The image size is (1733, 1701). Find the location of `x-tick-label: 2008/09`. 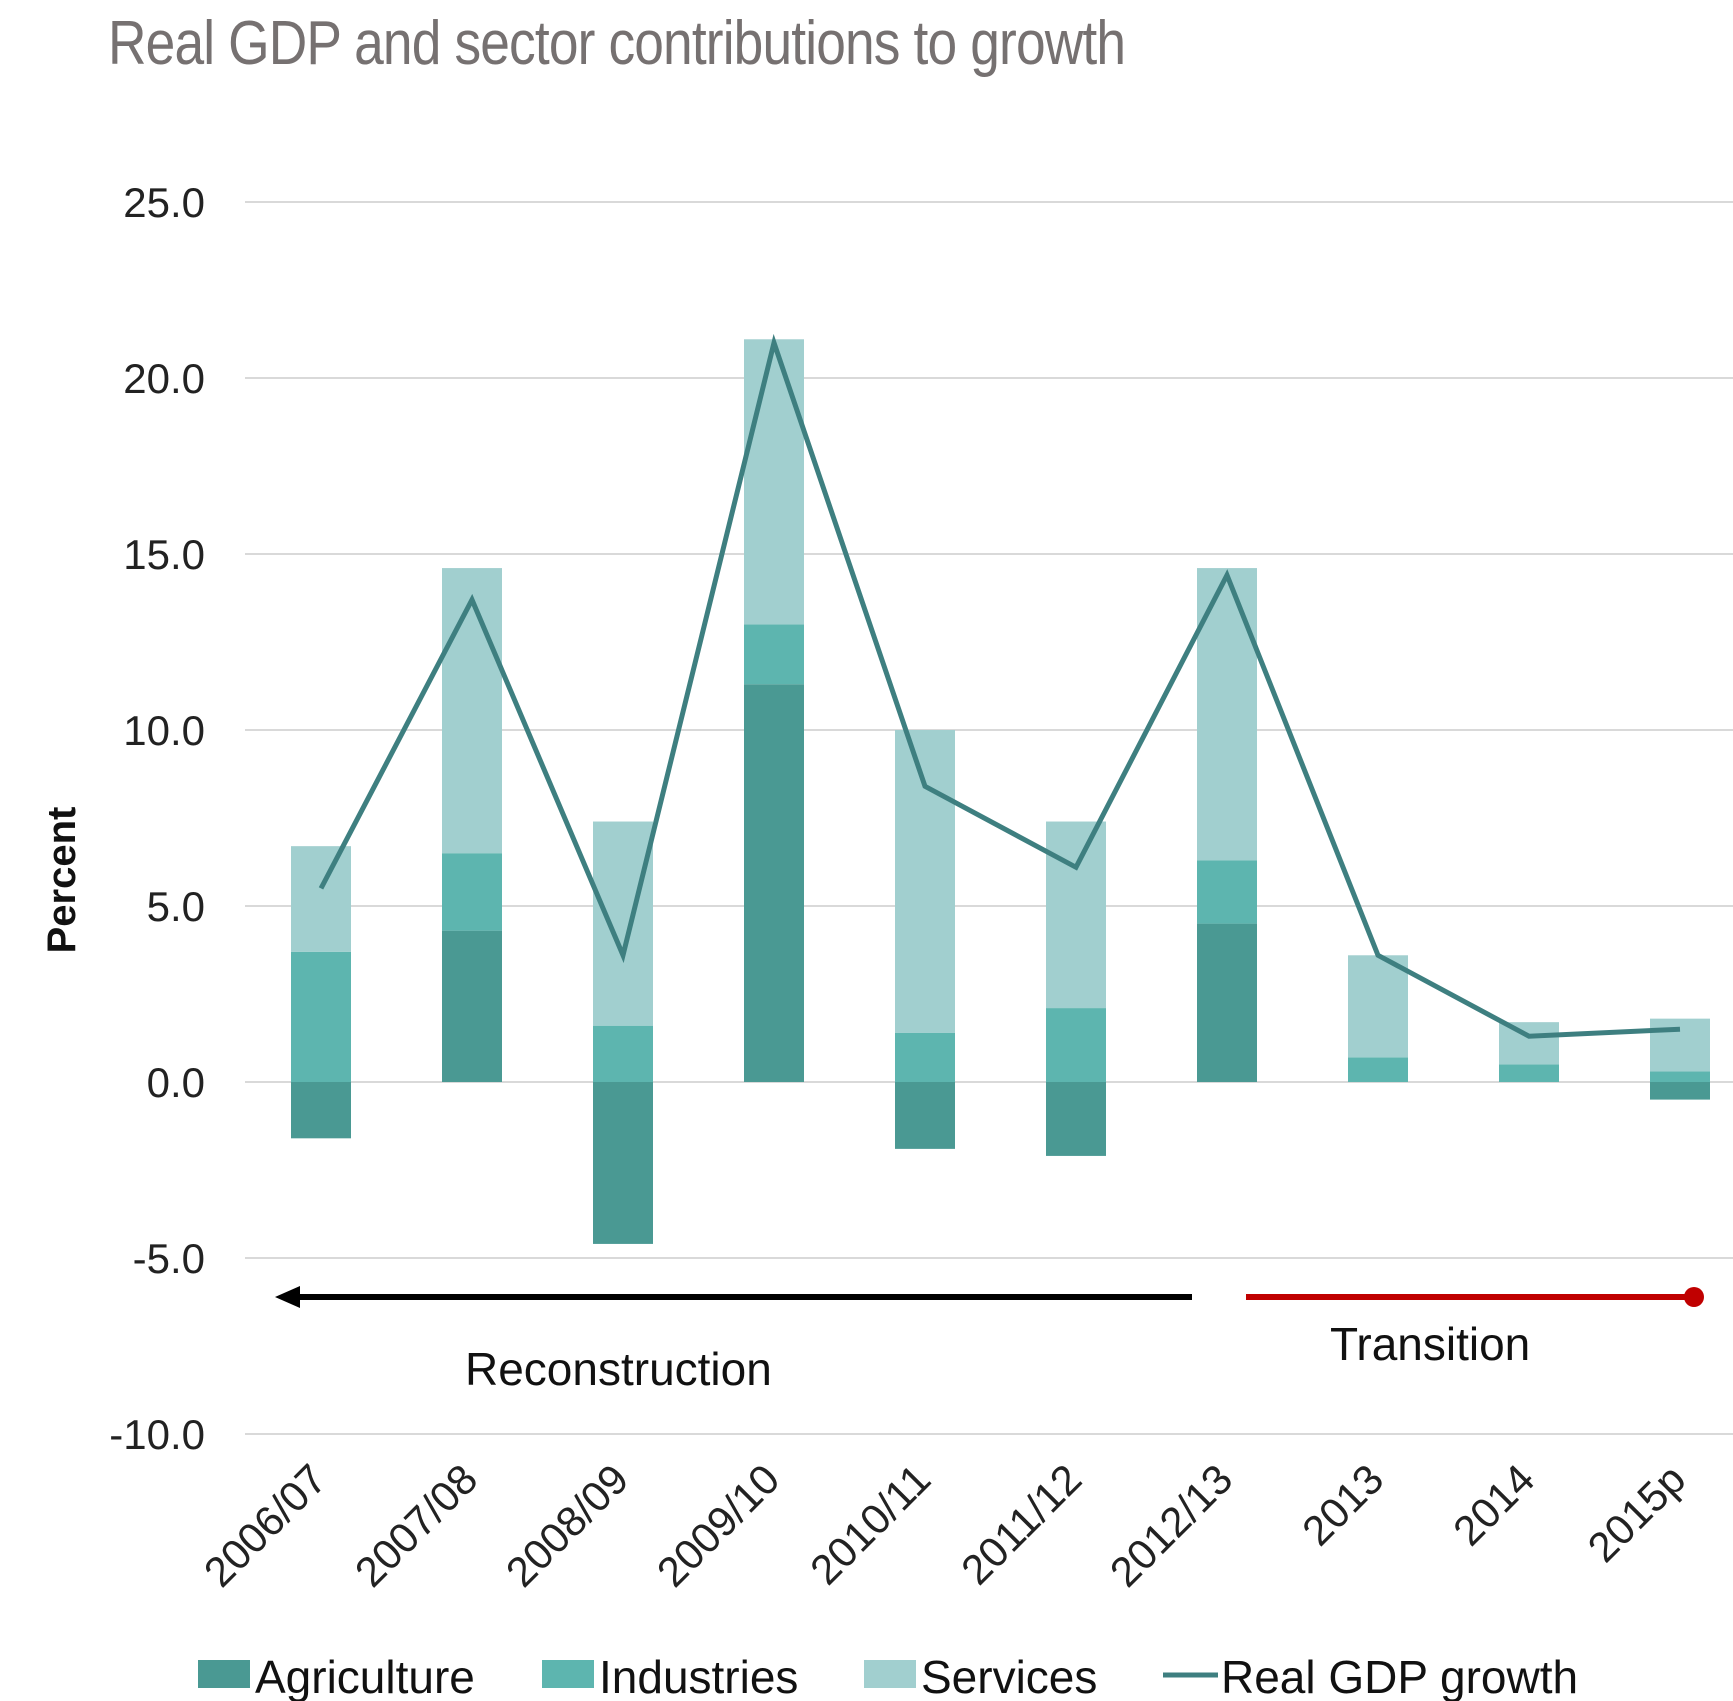

x-tick-label: 2008/09 is located at coordinates (567, 1525).